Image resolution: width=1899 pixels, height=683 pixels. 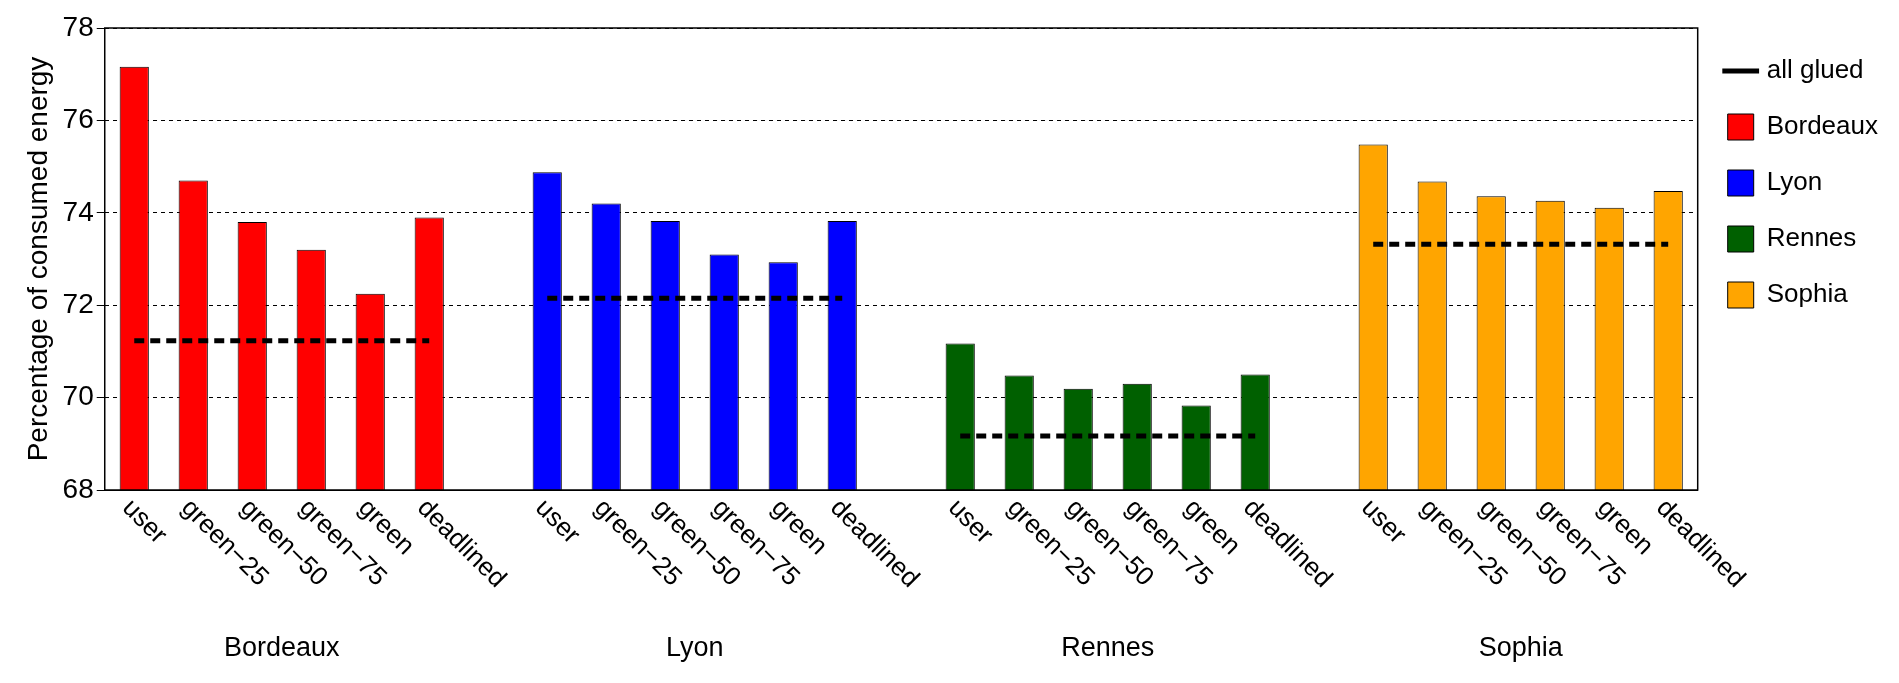 What do you see at coordinates (1108, 647) in the screenshot?
I see `text: Rennes` at bounding box center [1108, 647].